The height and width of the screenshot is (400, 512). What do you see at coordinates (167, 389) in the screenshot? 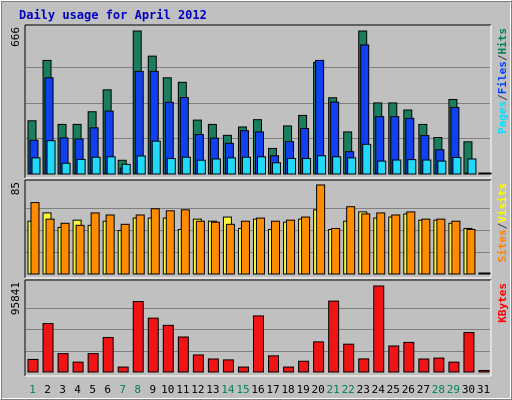
I see `x-tick-label: 10` at bounding box center [167, 389].